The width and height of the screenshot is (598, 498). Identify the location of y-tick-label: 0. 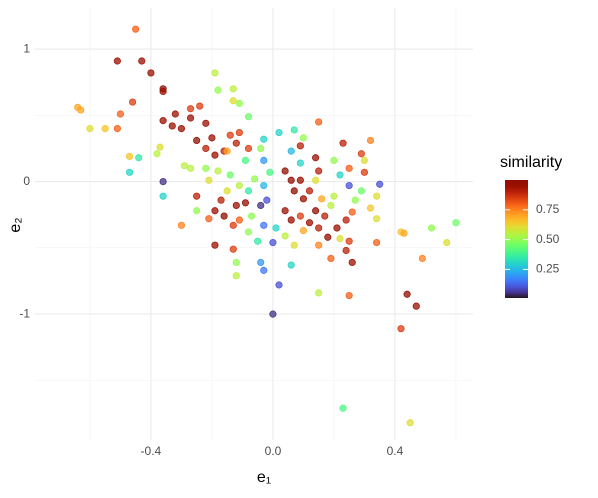
(26, 181).